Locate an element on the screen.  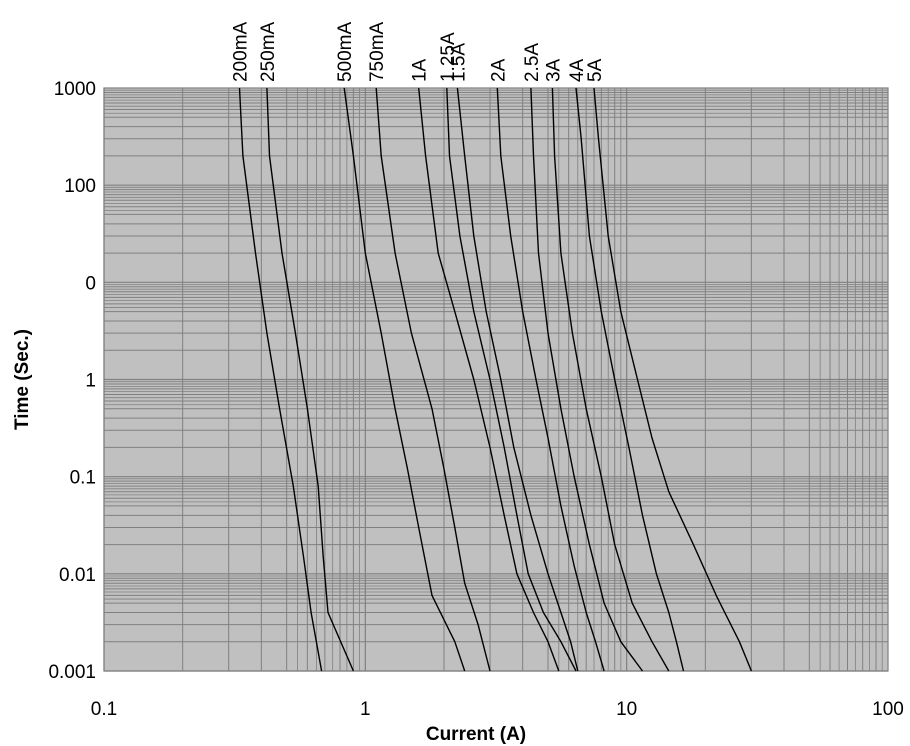
curve-1.25A is located at coordinates (511, 379).